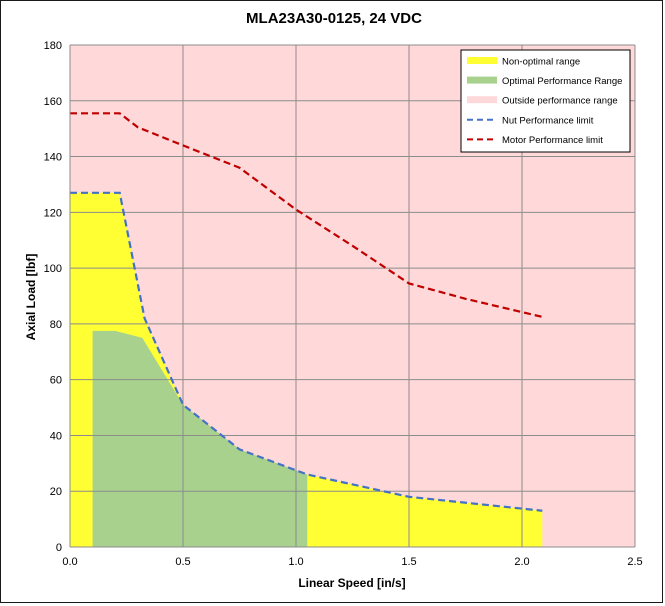 Image resolution: width=665 pixels, height=606 pixels. Describe the element at coordinates (521, 562) in the screenshot. I see `x-tick-label: 2.0` at that location.